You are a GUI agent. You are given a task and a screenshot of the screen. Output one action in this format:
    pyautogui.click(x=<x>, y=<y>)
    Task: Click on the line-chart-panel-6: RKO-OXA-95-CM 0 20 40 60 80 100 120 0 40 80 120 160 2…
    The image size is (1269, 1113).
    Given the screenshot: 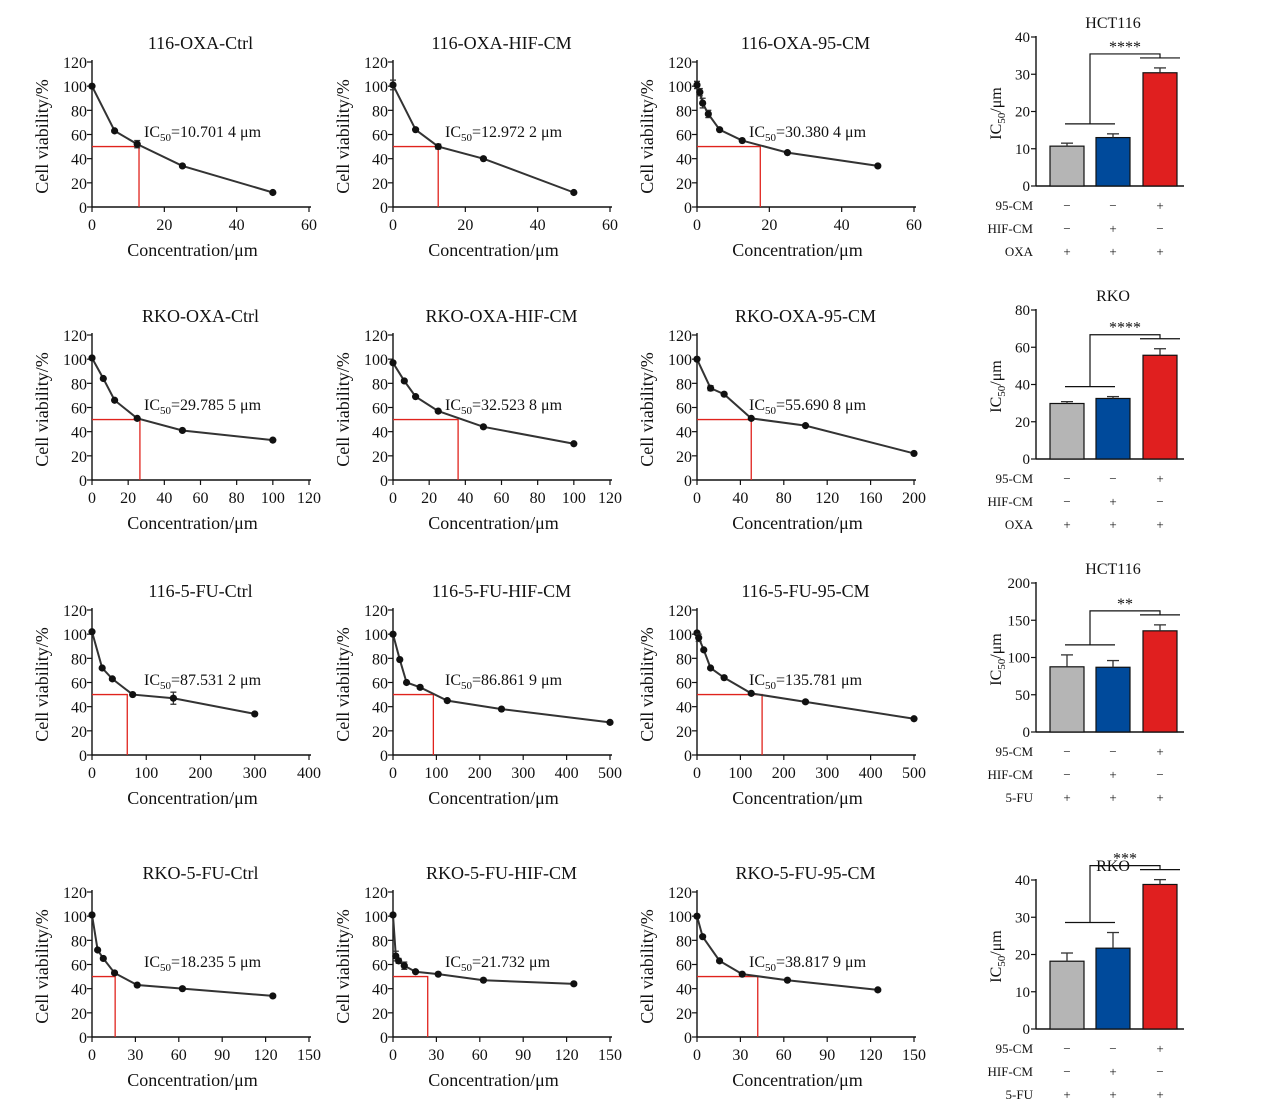 What is the action you would take?
    pyautogui.click(x=781, y=419)
    